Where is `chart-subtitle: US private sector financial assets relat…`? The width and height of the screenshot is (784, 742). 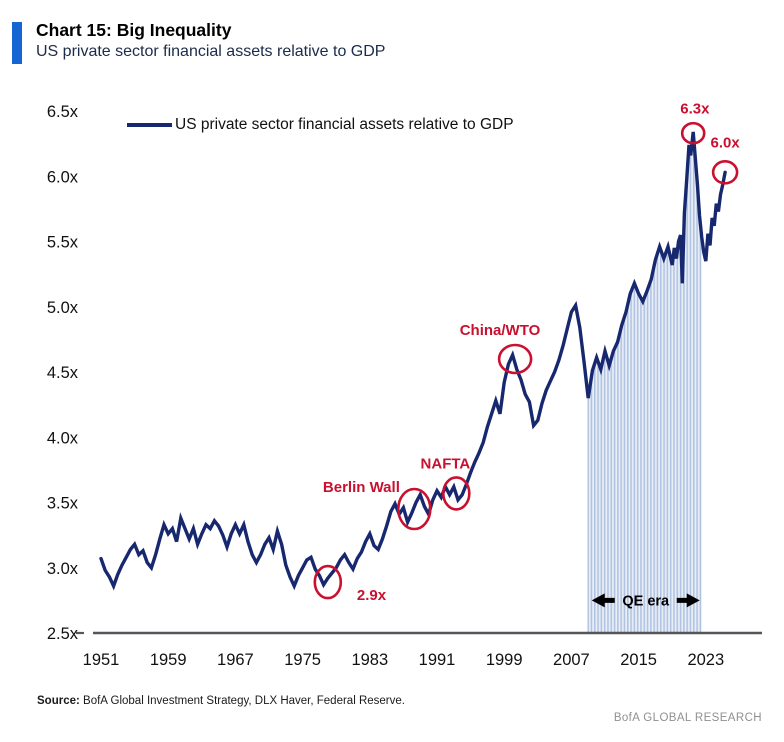
chart-subtitle: US private sector financial assets relat… is located at coordinates (211, 51).